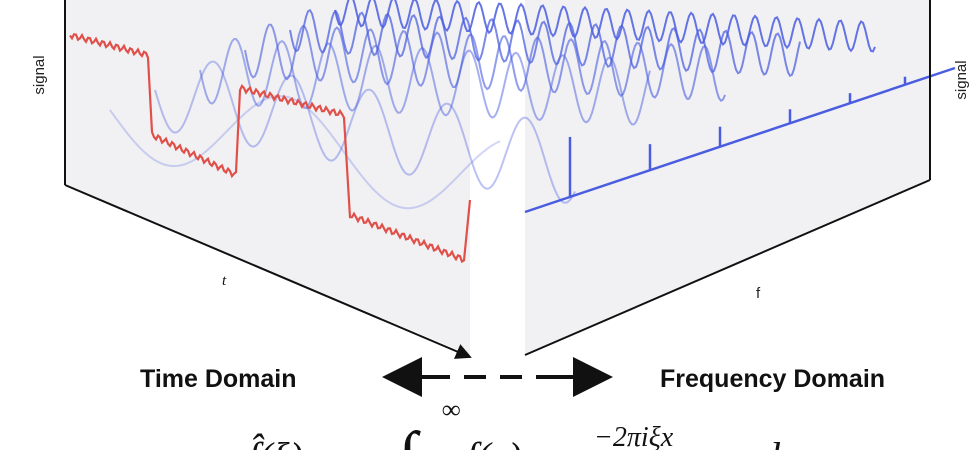 Image resolution: width=980 pixels, height=450 pixels. What do you see at coordinates (275, 442) in the screenshot?
I see `formula-lhs: f̂(ξ)` at bounding box center [275, 442].